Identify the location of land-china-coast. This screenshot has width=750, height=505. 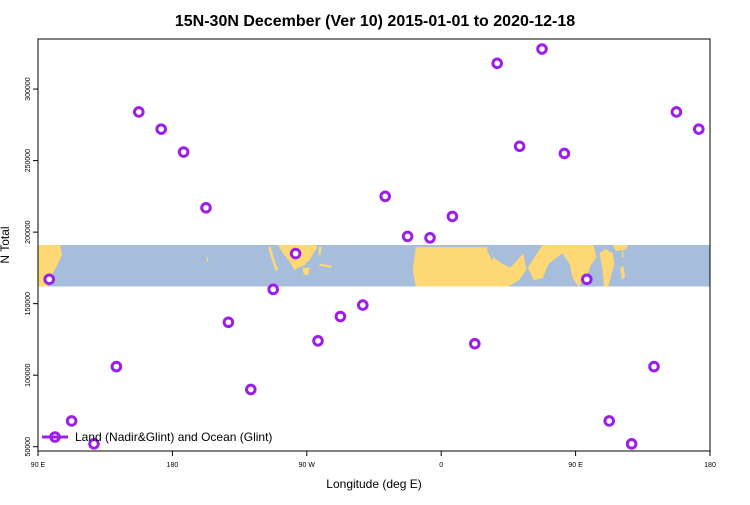
(620, 248).